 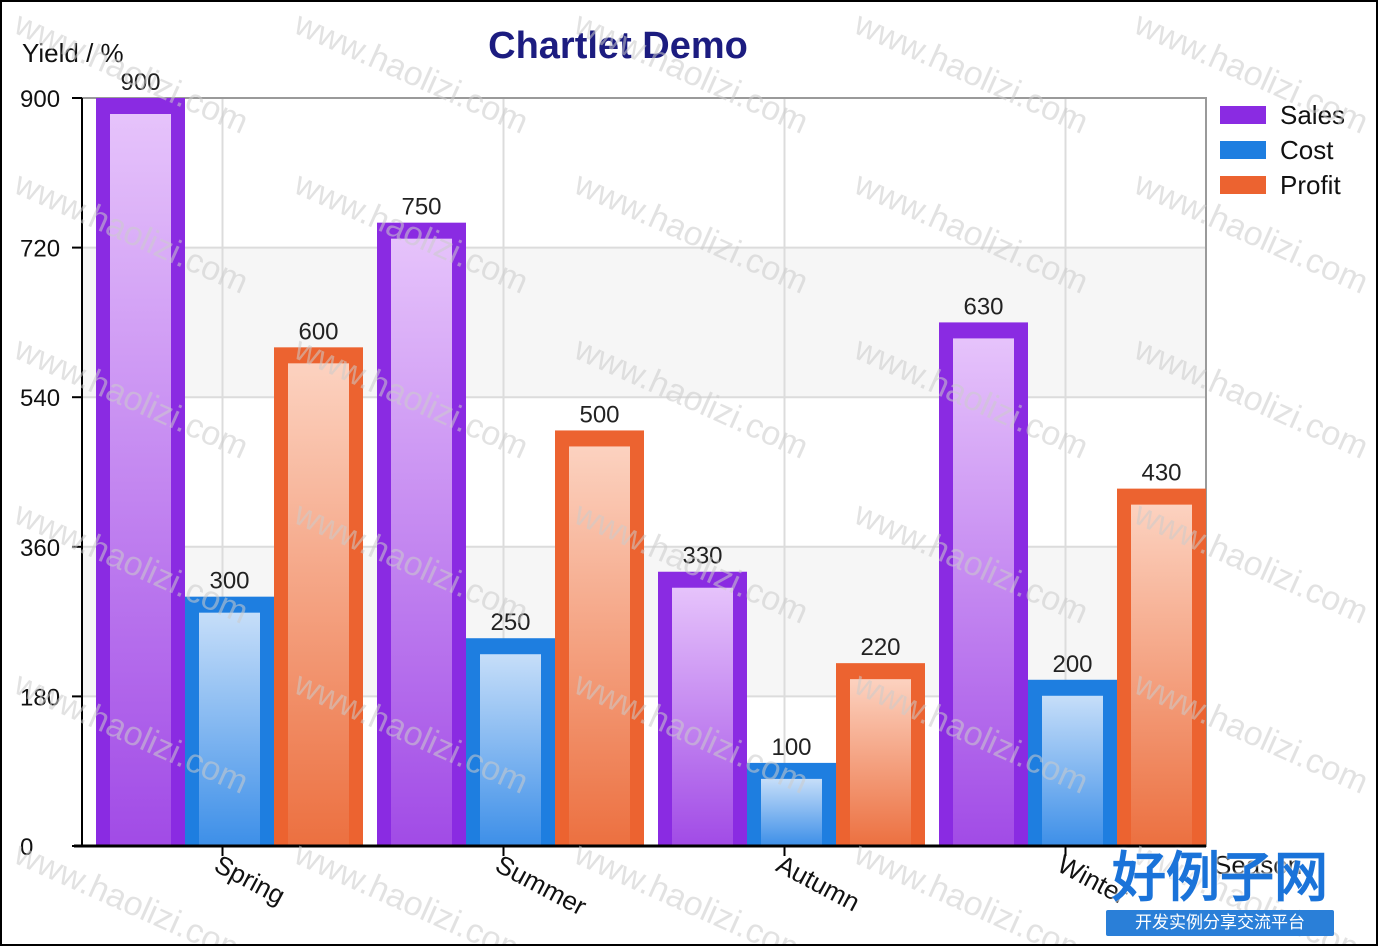 What do you see at coordinates (421, 207) in the screenshot?
I see `data-label: 750` at bounding box center [421, 207].